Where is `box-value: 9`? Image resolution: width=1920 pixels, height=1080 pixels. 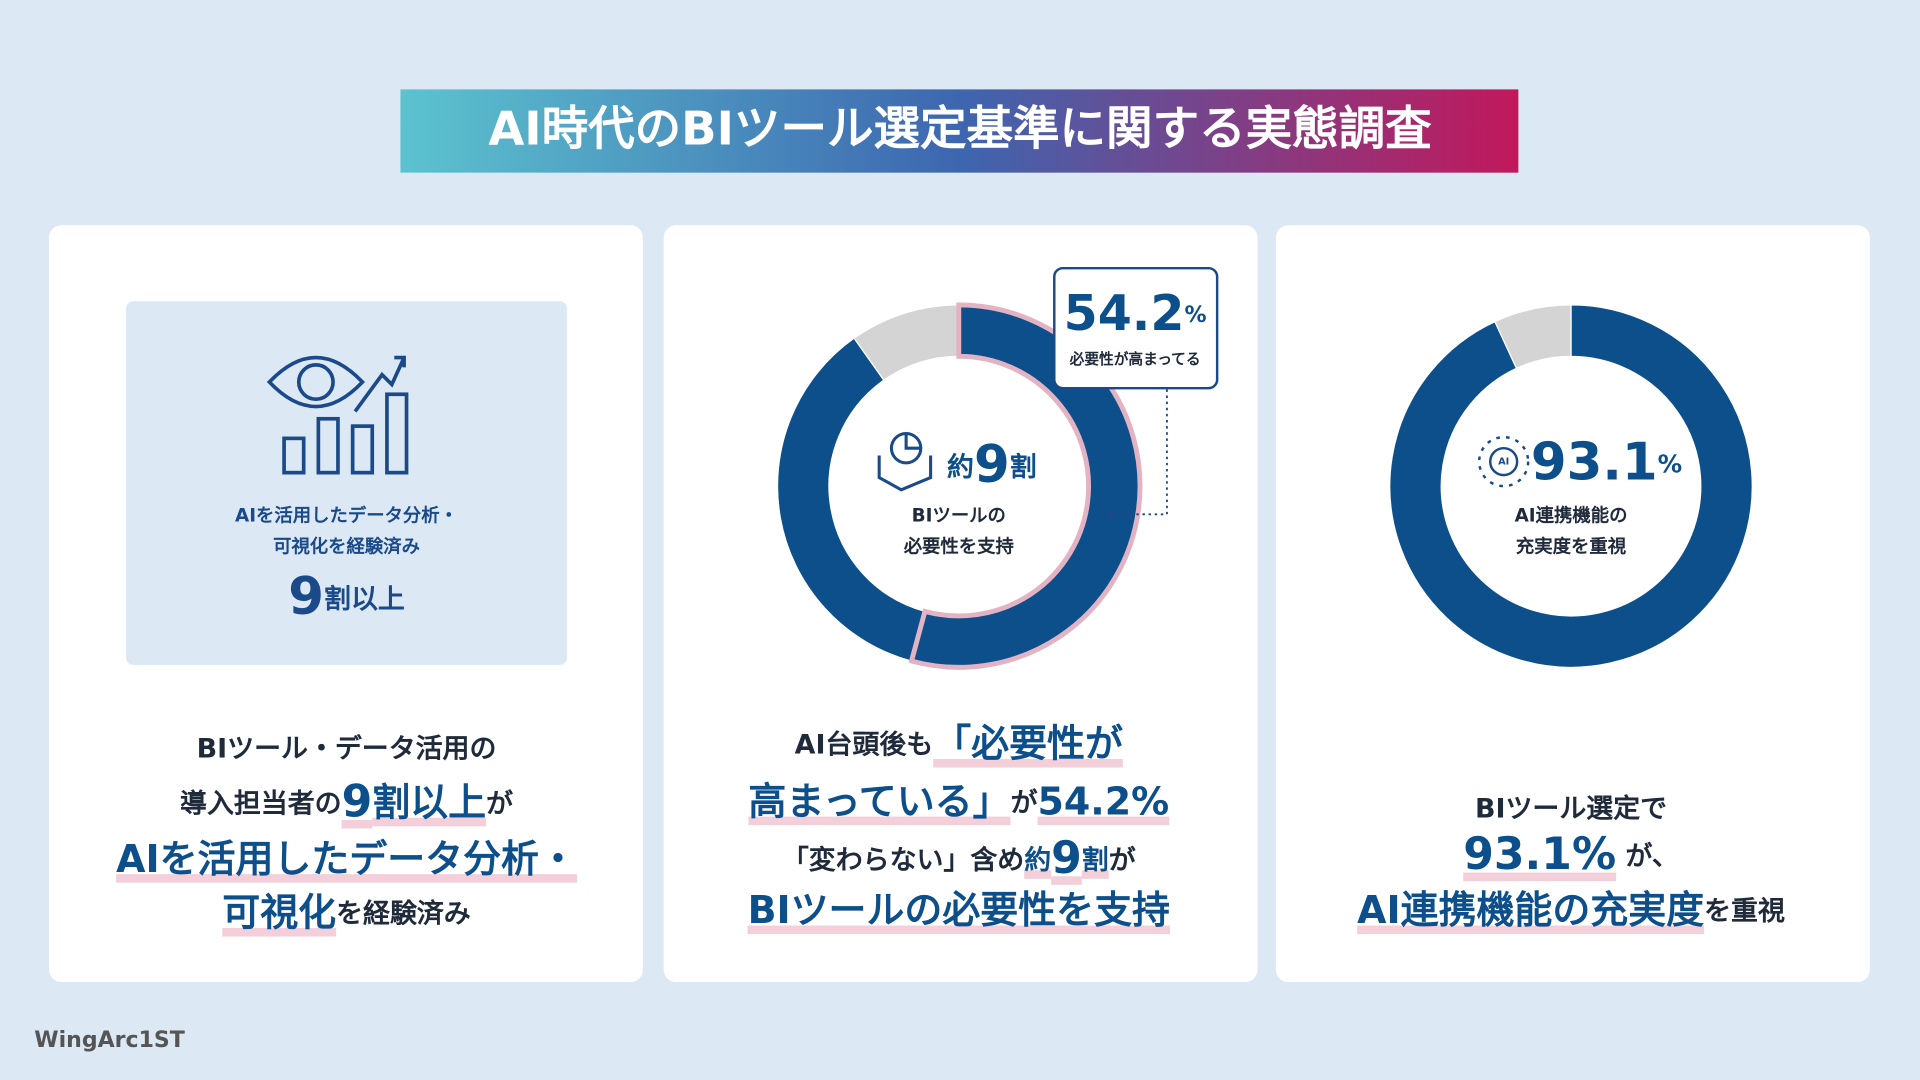
box-value: 9 is located at coordinates (306, 597).